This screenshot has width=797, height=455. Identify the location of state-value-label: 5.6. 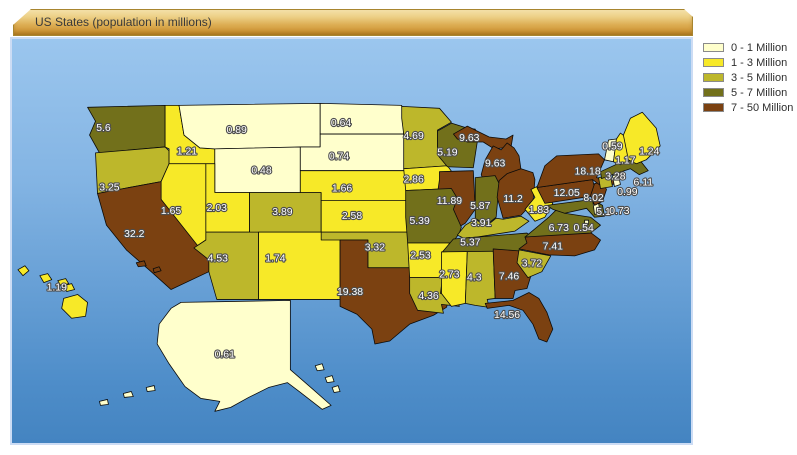
(103, 128).